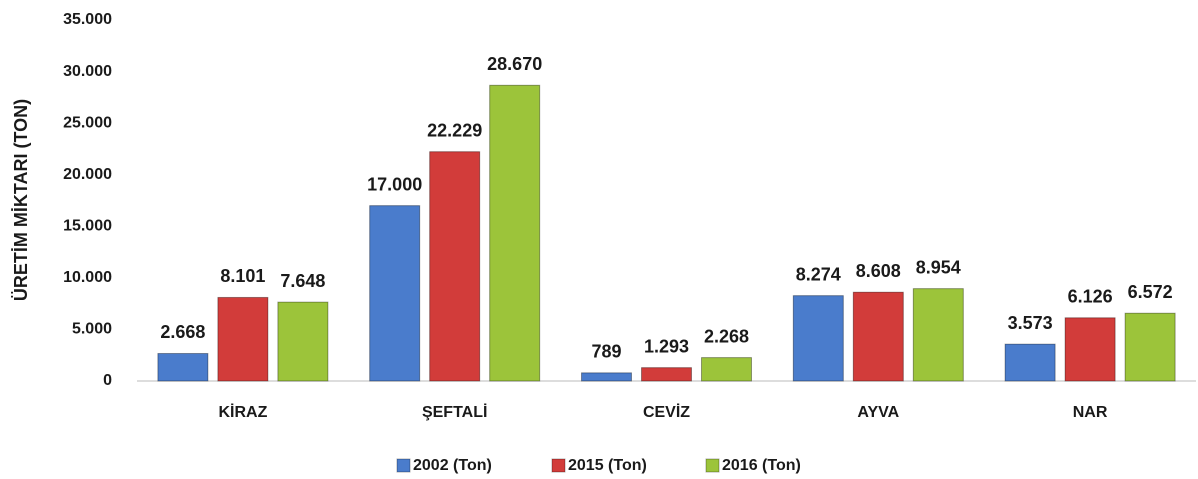  Describe the element at coordinates (87, 19) in the screenshot. I see `y-tick-label: 35.000` at that location.